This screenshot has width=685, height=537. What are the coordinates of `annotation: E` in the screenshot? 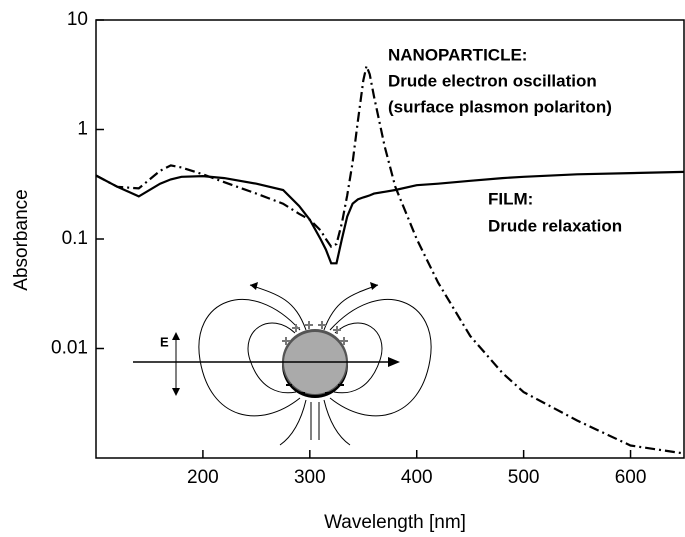 It's located at (164, 341).